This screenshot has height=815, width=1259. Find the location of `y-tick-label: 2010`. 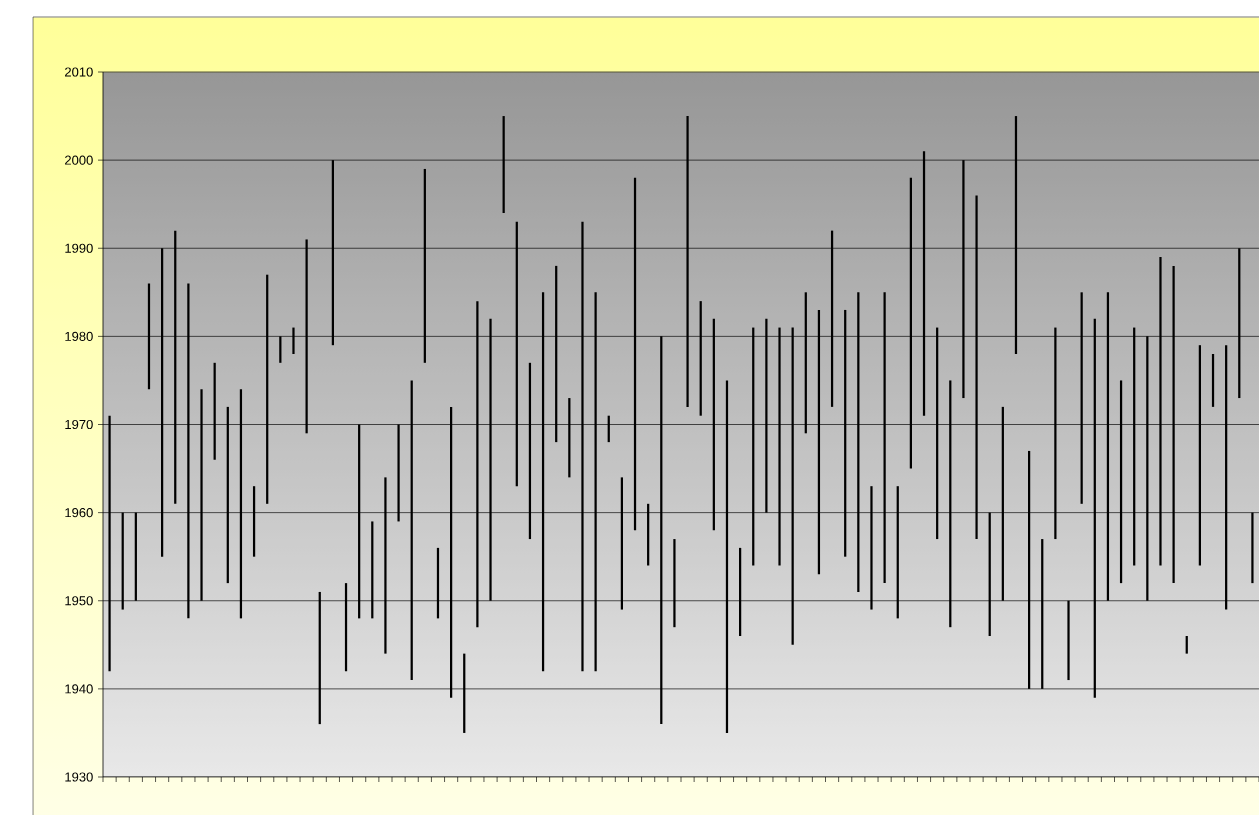

y-tick-label: 2010 is located at coordinates (79, 72).